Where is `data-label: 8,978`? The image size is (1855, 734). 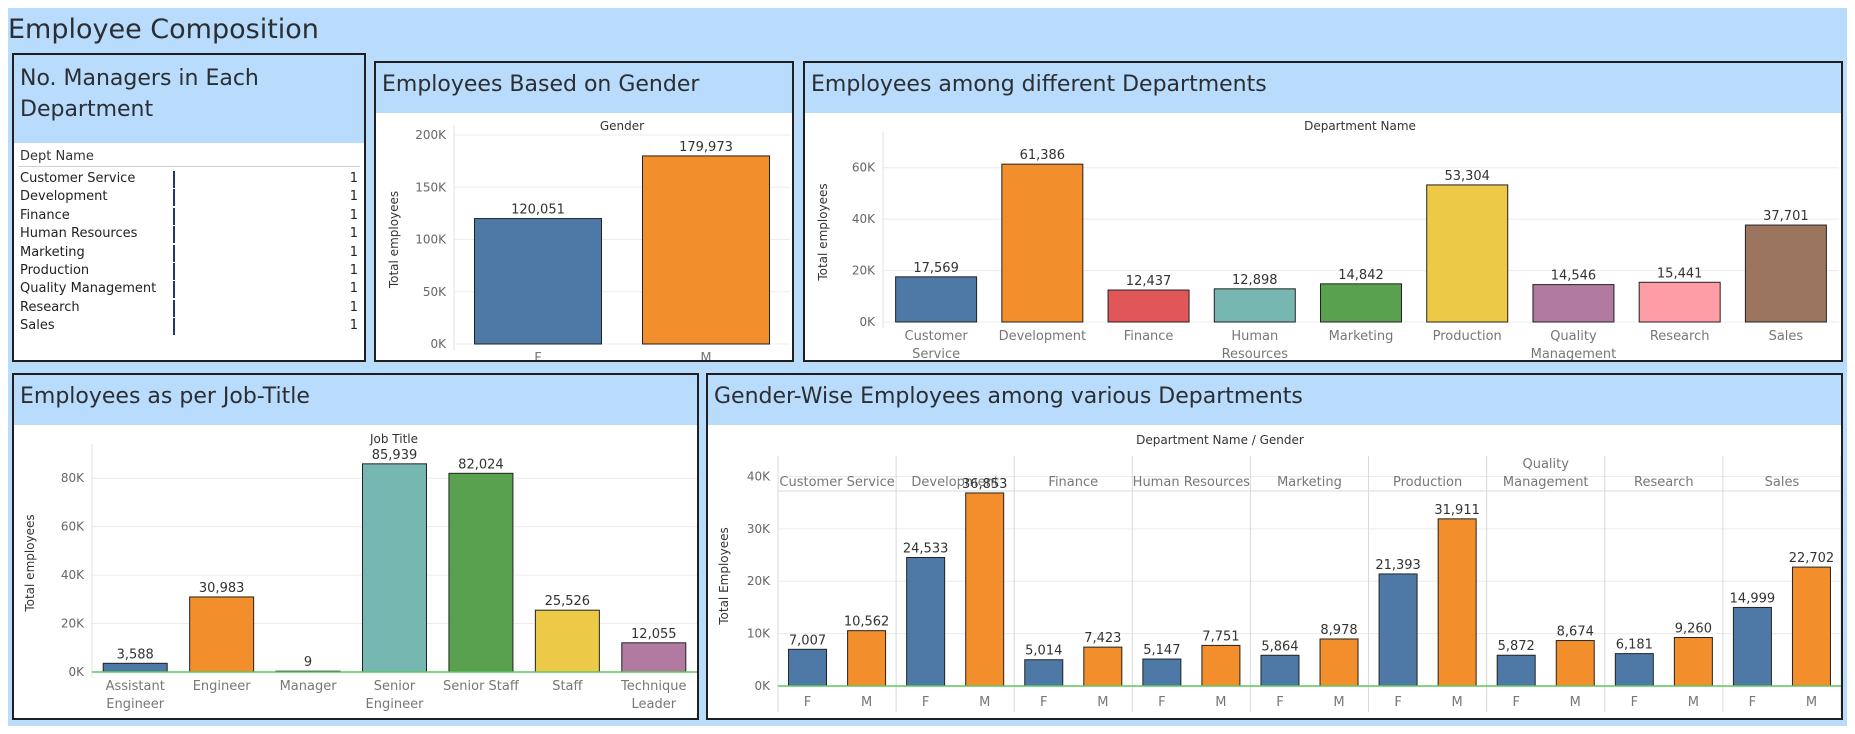
data-label: 8,978 is located at coordinates (1338, 630).